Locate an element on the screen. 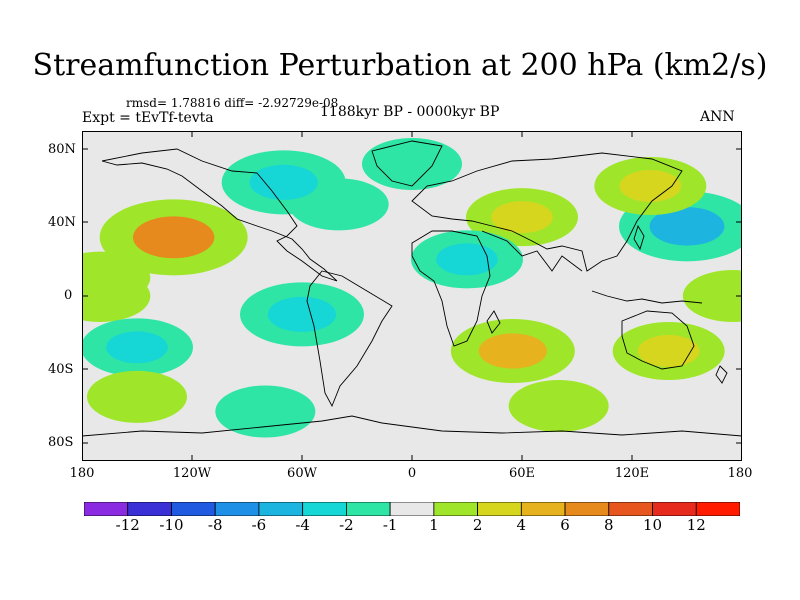  coast-australia is located at coordinates (658, 340).